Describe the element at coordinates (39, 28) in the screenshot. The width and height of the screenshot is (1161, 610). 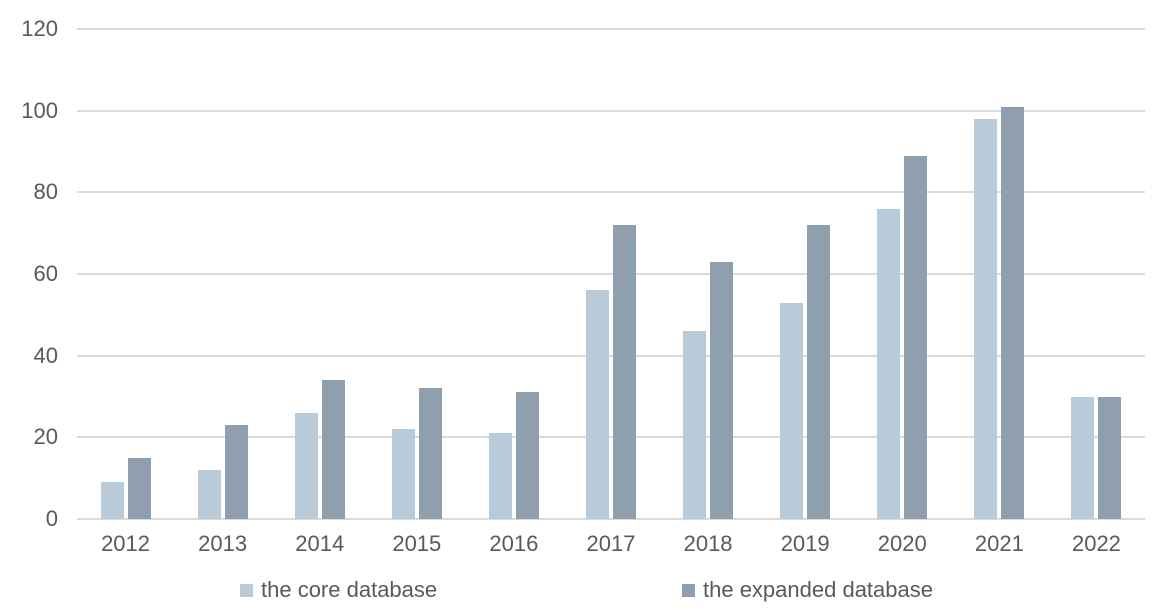
I see `y-tick-label-120: 120` at that location.